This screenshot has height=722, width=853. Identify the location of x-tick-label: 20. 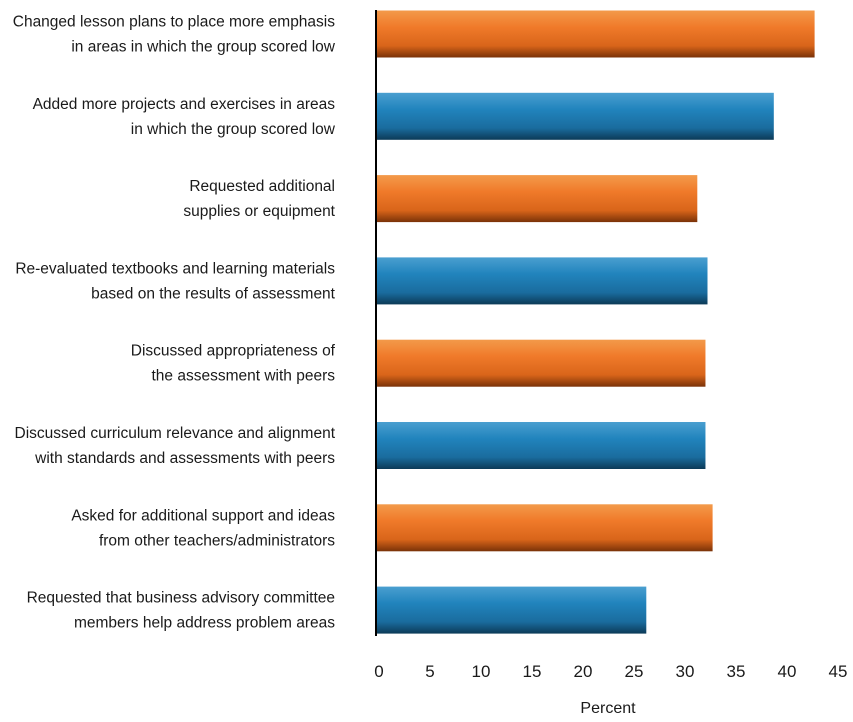
(583, 671).